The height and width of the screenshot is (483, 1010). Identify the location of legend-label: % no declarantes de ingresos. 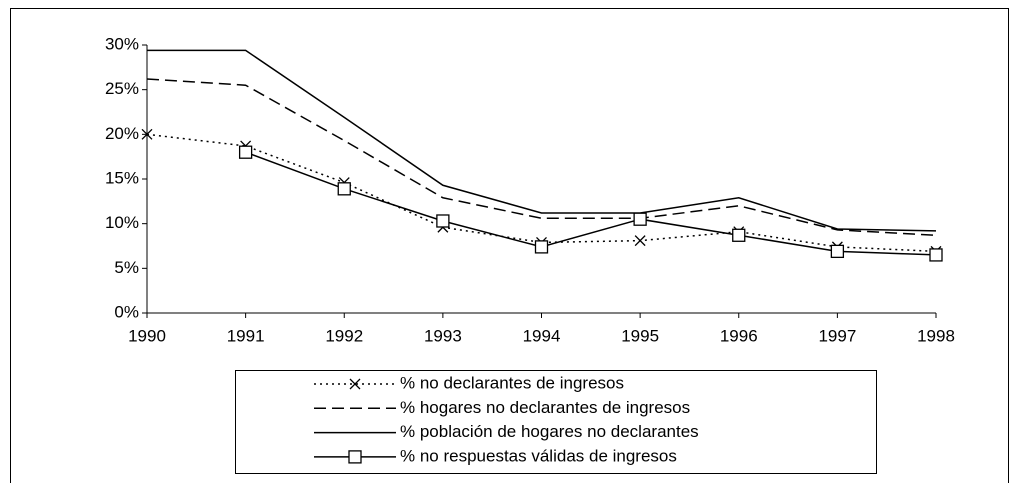
(512, 382).